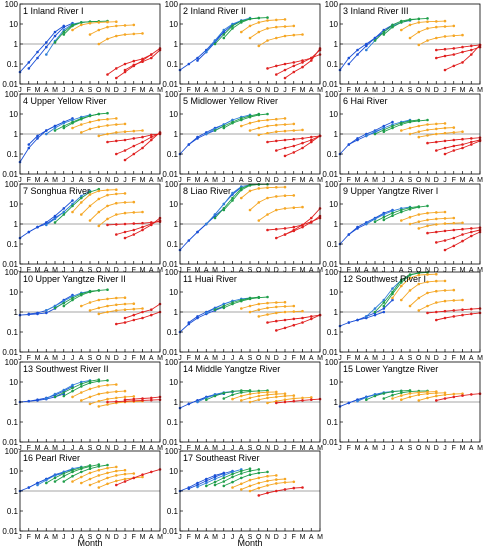 The height and width of the screenshot is (550, 489). What do you see at coordinates (16, 224) in the screenshot?
I see `y-tick-label: 1` at bounding box center [16, 224].